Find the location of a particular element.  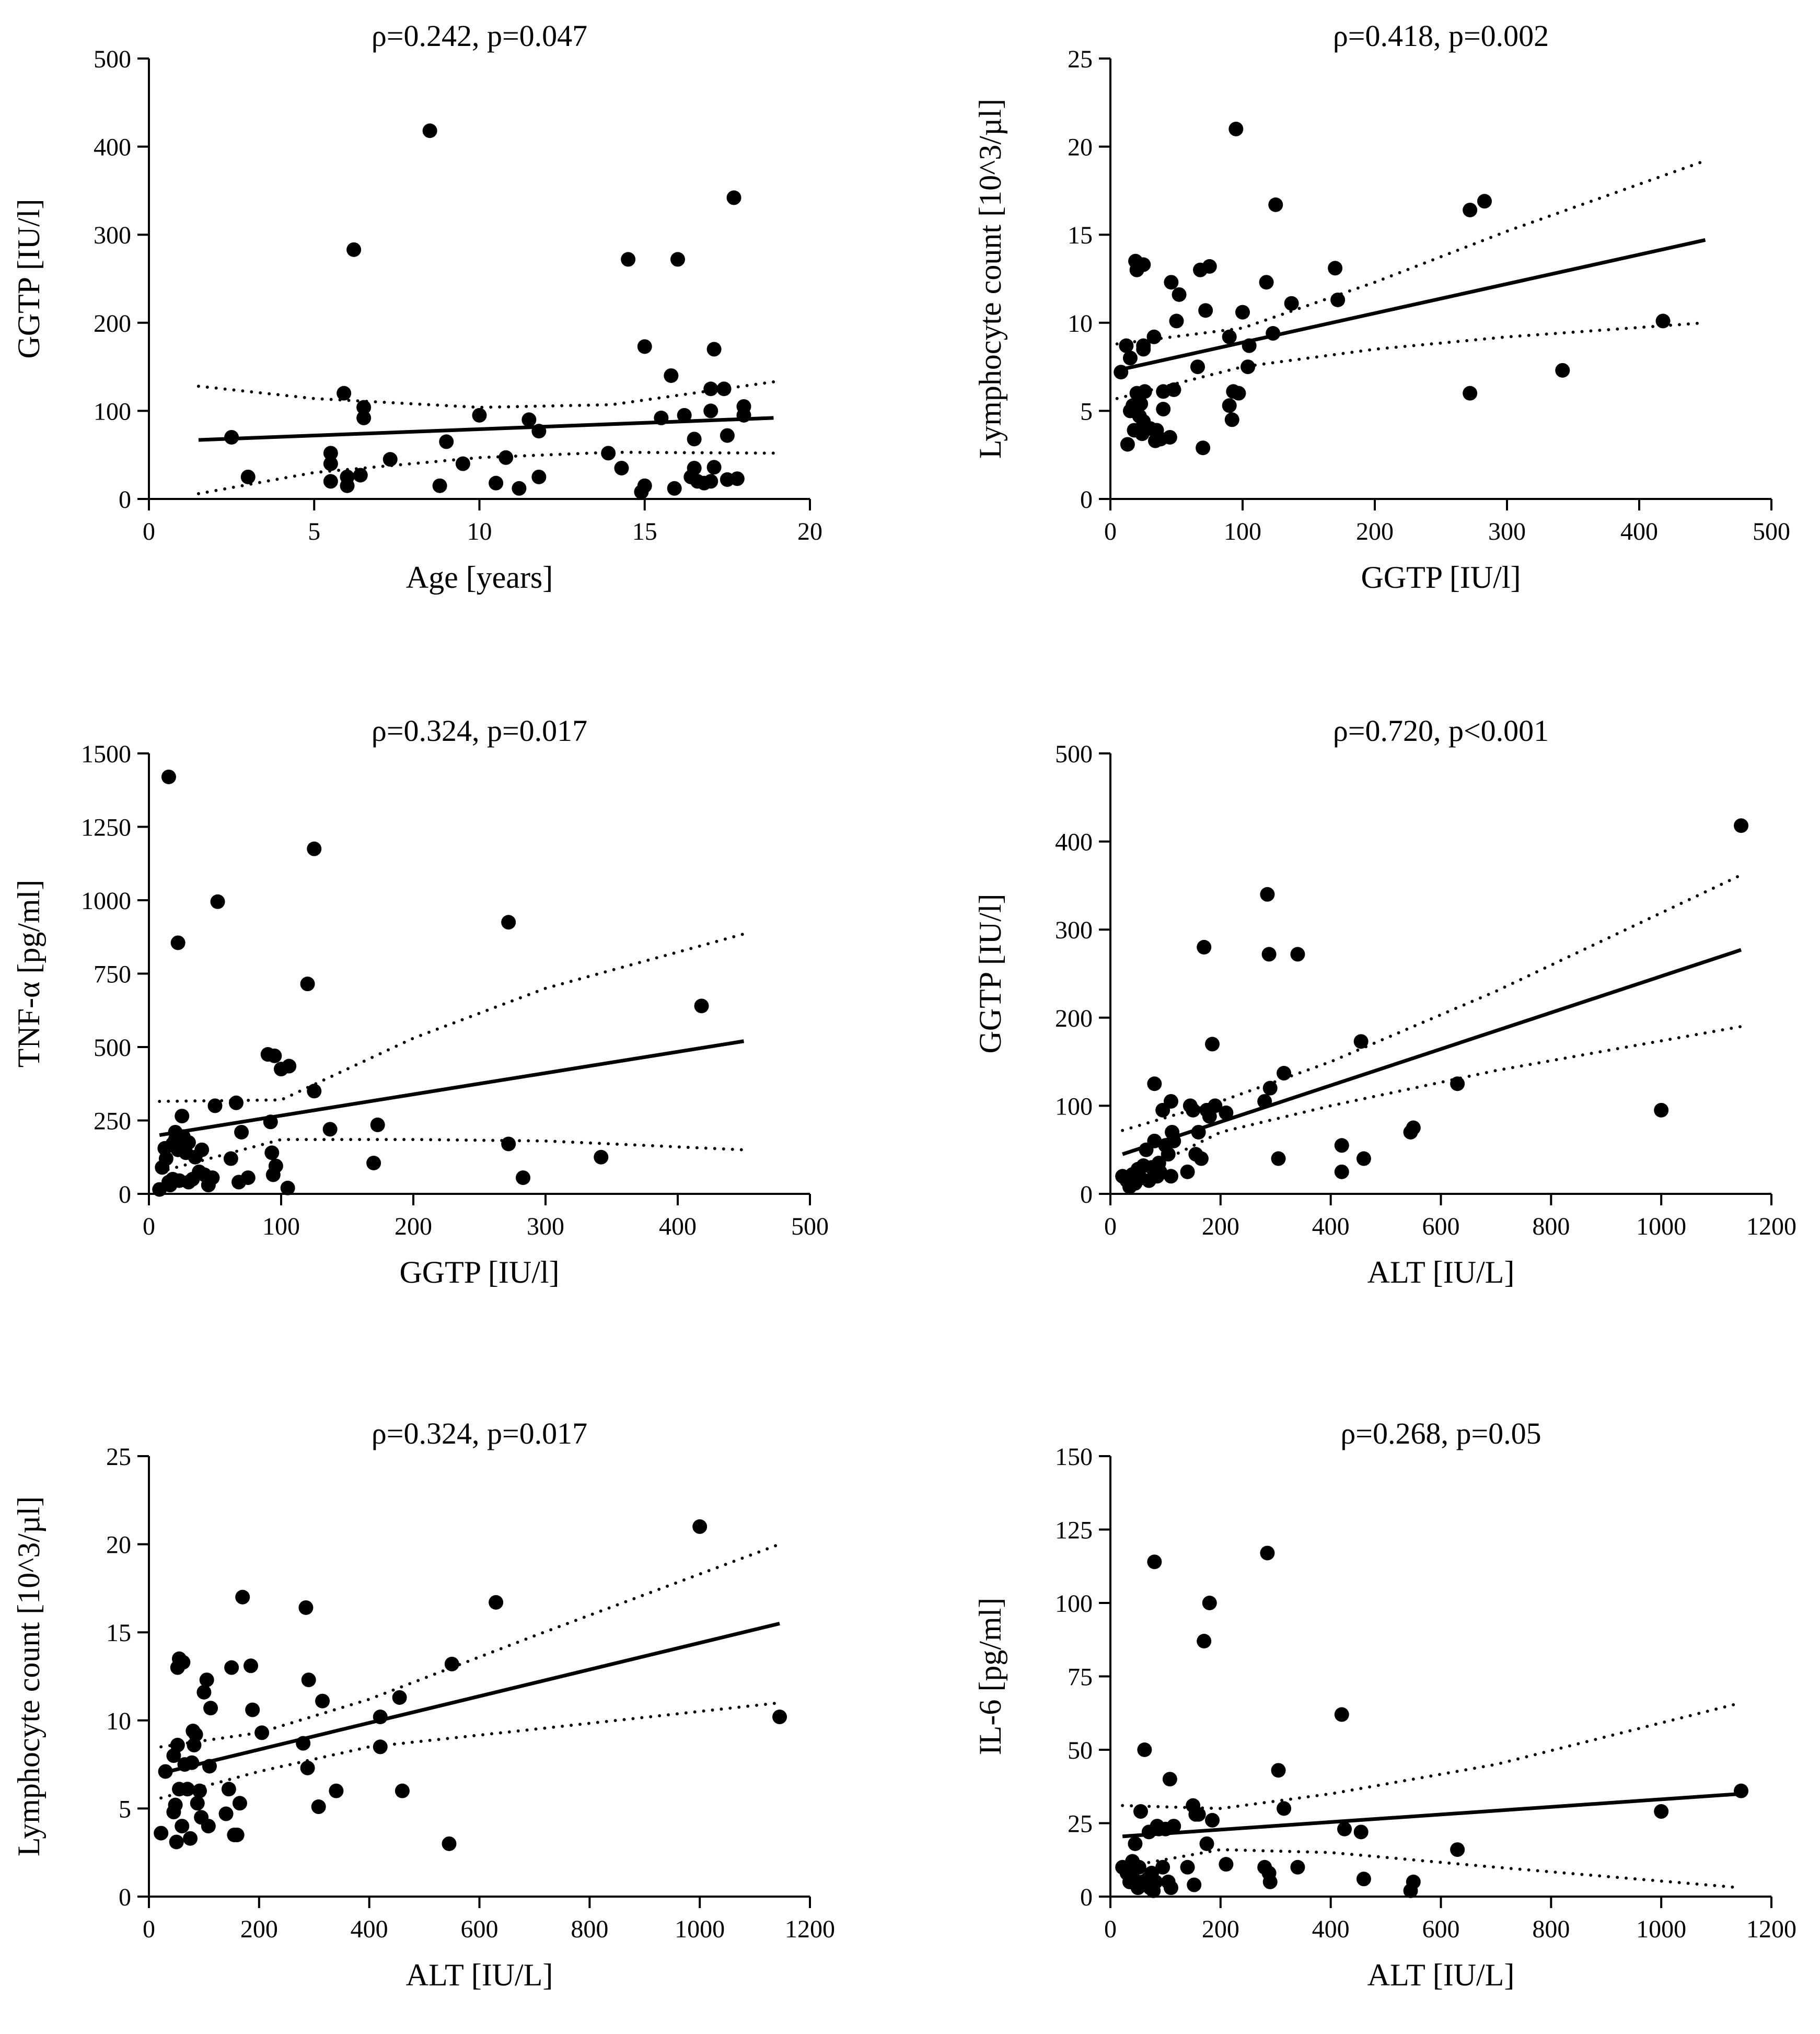

chart-title: ρ=0.324, p=0.017 is located at coordinates (480, 731).